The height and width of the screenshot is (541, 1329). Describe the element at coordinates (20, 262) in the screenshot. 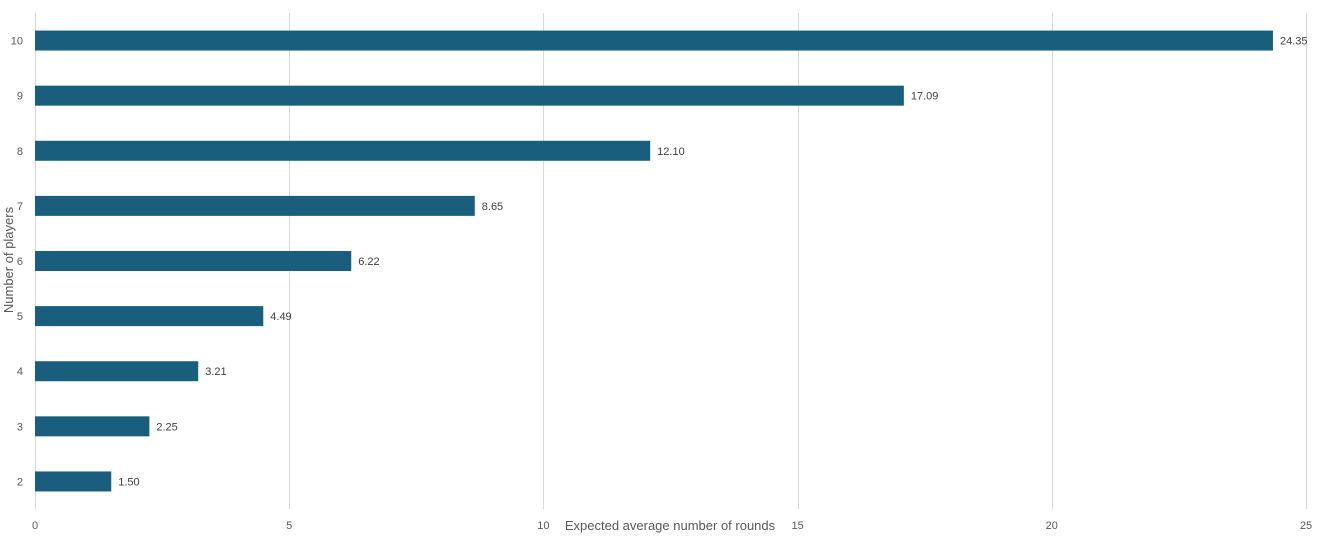

I see `y-tick-label: 6` at that location.